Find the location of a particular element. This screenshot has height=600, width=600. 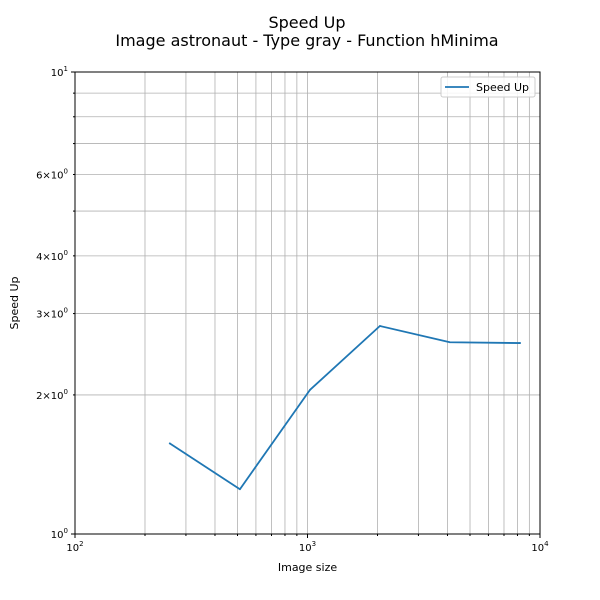

x-tick-label: 10² is located at coordinates (74, 547).